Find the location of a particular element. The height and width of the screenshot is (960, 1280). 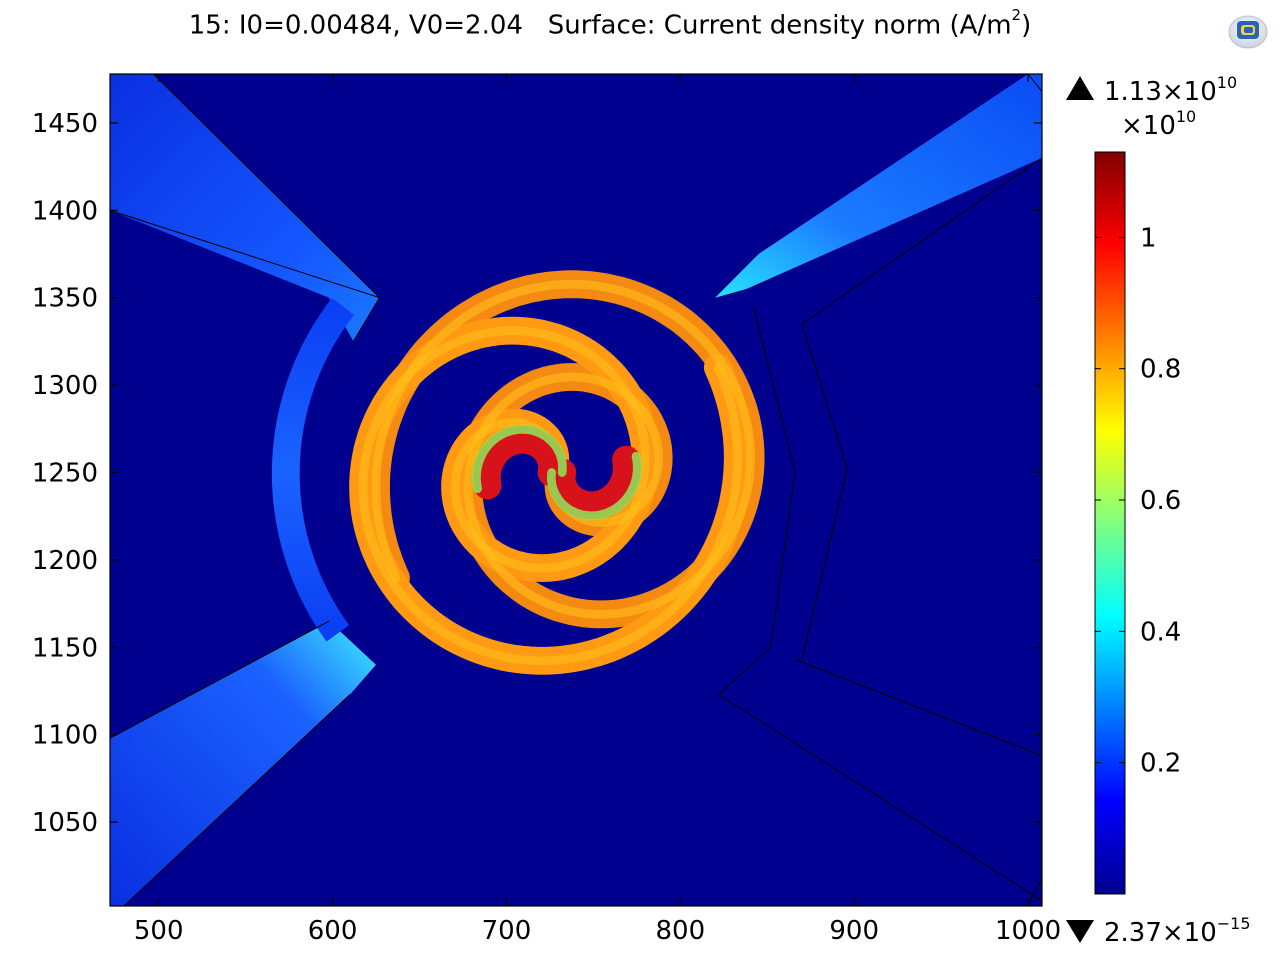

spiral-arm-1-highlight is located at coordinates (563, 449).